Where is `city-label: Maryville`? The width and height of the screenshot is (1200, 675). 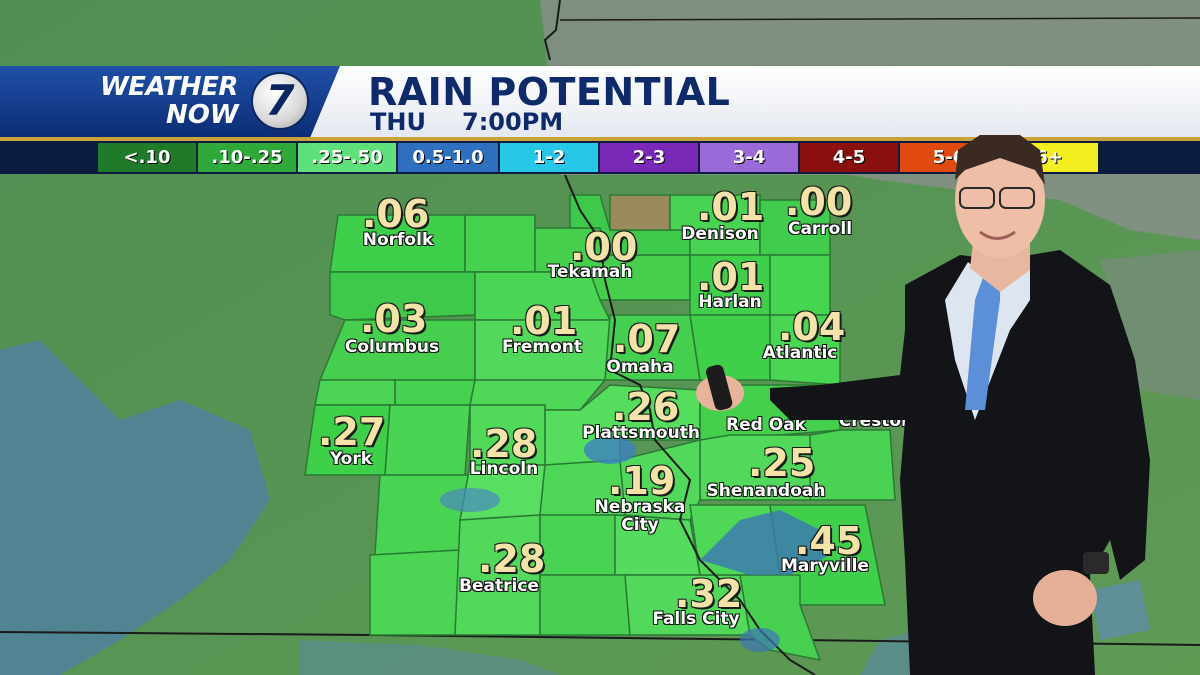
city-label: Maryville is located at coordinates (825, 566).